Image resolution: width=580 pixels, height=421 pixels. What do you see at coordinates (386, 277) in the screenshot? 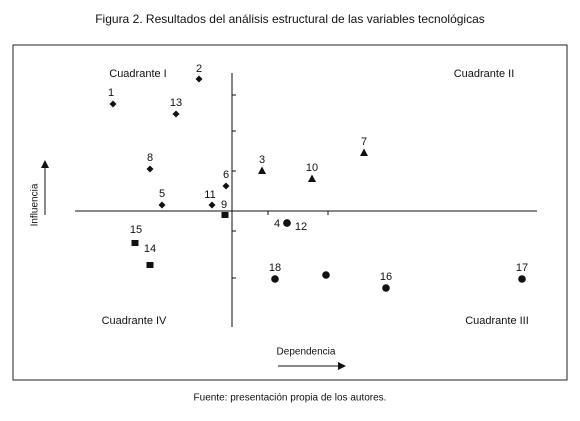
I see `point-label: 16` at bounding box center [386, 277].